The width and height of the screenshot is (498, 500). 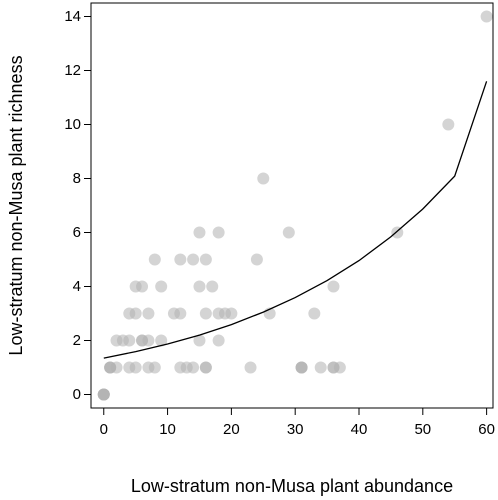 I want to click on x-tick-label: 10, so click(x=167, y=429).